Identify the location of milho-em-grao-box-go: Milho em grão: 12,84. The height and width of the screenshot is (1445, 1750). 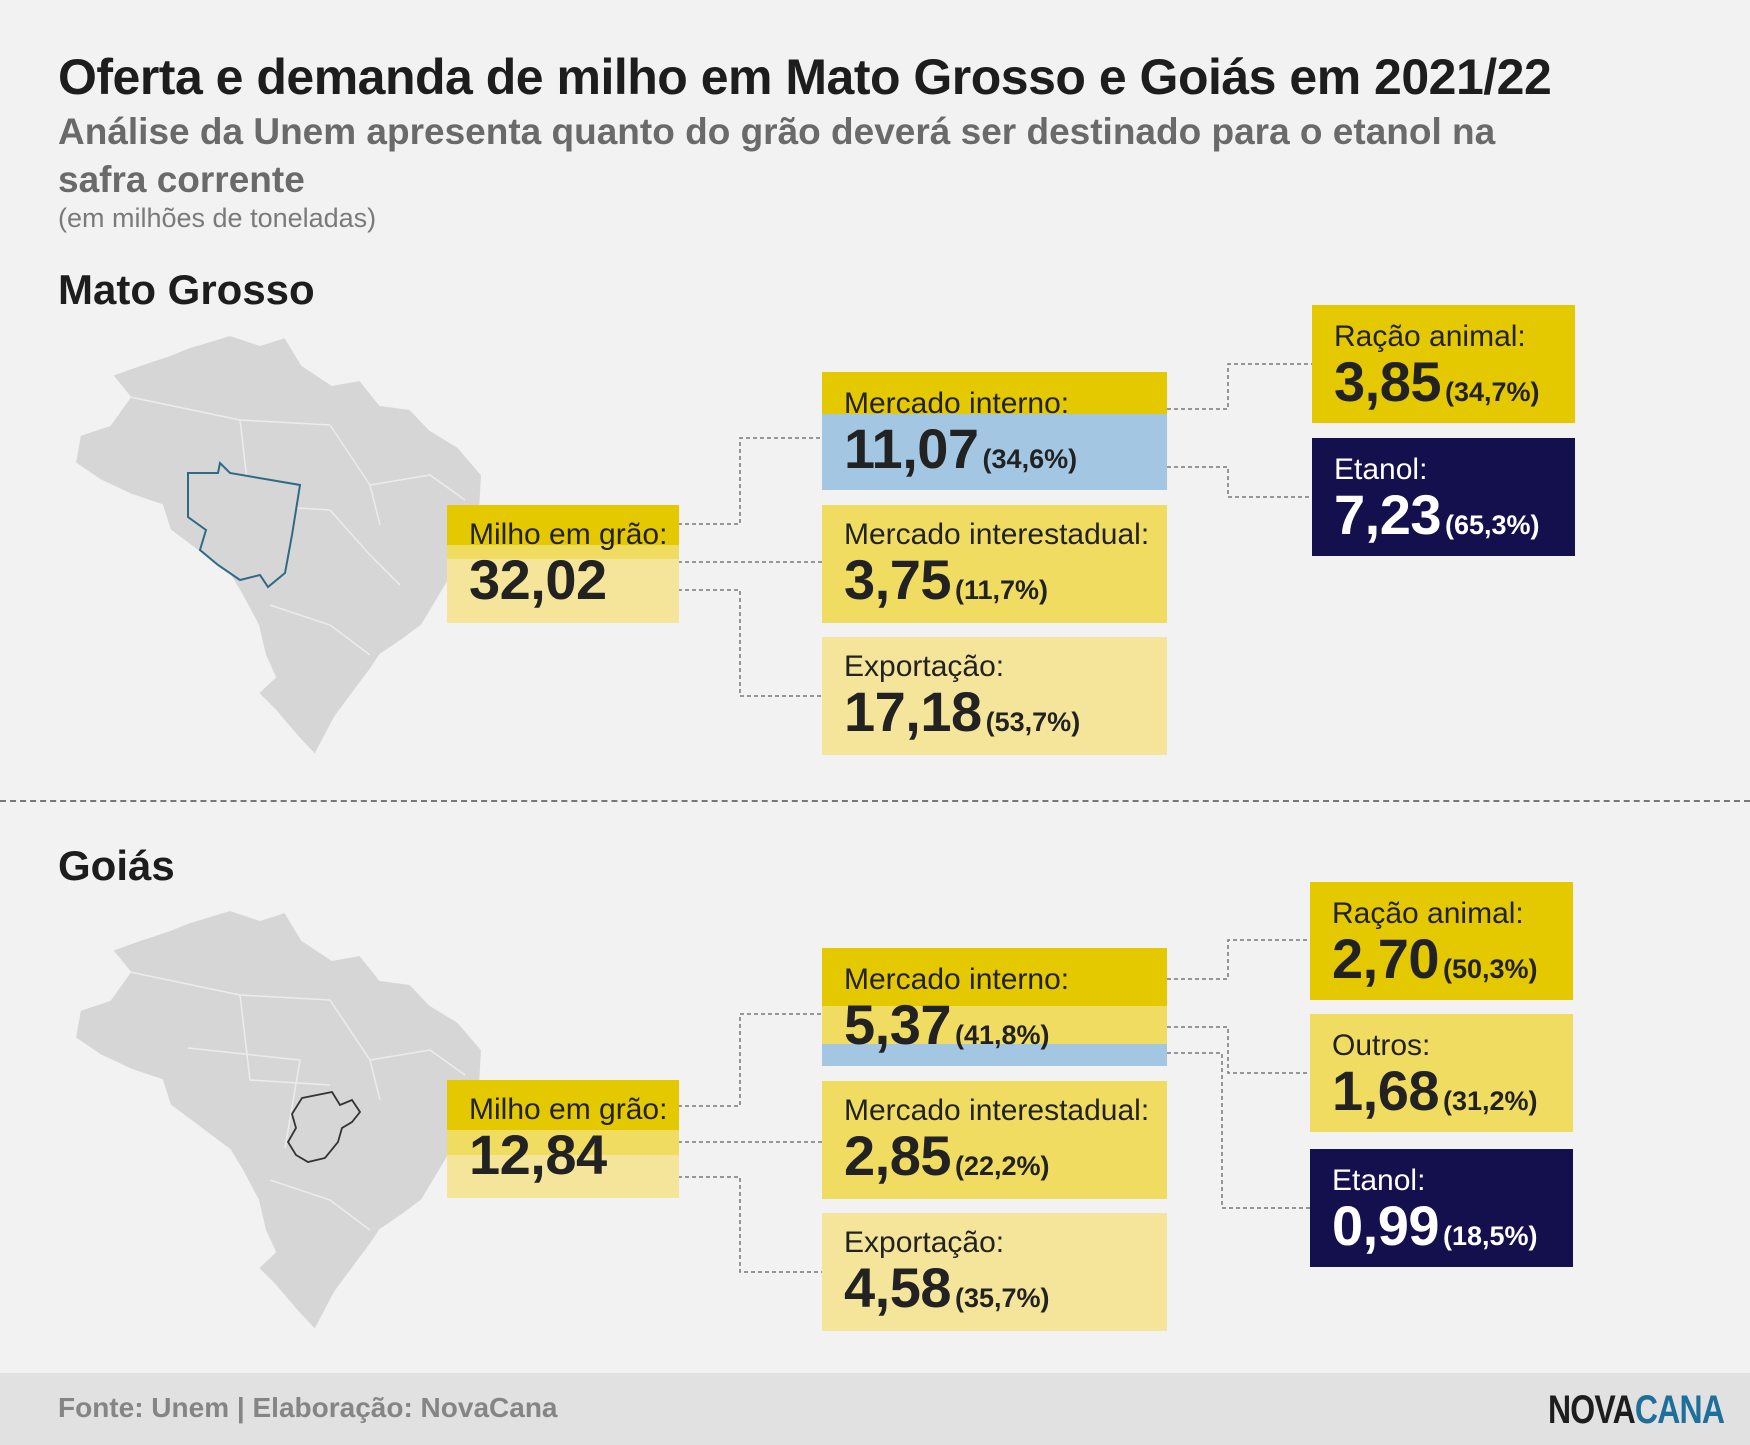
(563, 1139).